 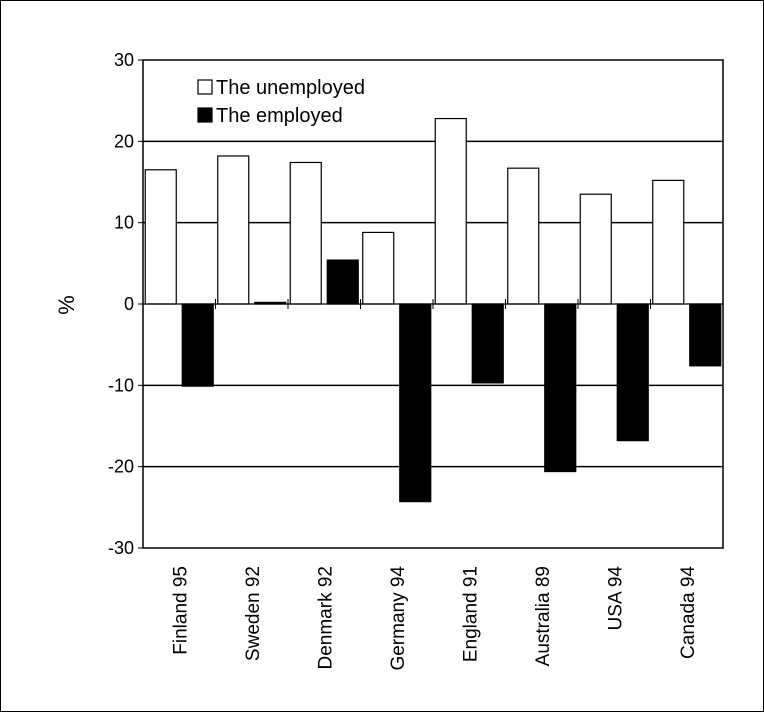 I want to click on legend-label-employed: The employed, so click(x=279, y=116).